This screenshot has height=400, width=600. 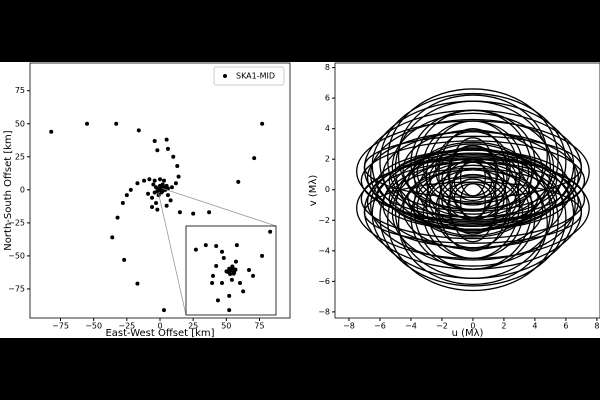 What do you see at coordinates (442, 326) in the screenshot?
I see `x-tick-label: −2` at bounding box center [442, 326].